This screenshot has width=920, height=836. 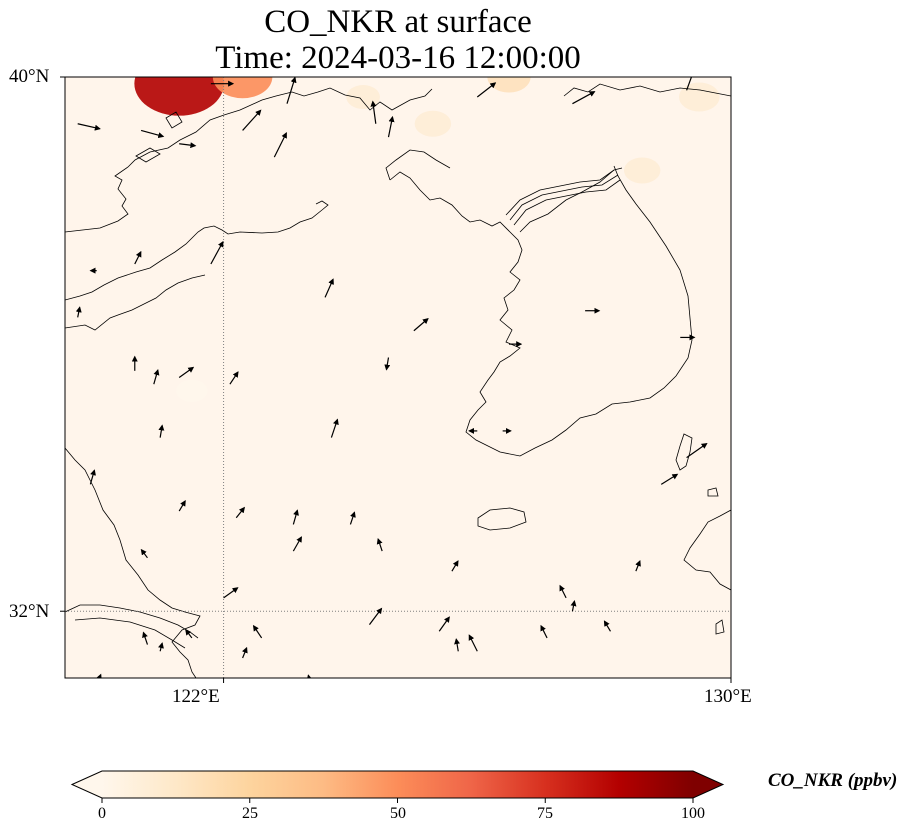 What do you see at coordinates (135, 302) in the screenshot?
I see `coastline-jiangsu` at bounding box center [135, 302].